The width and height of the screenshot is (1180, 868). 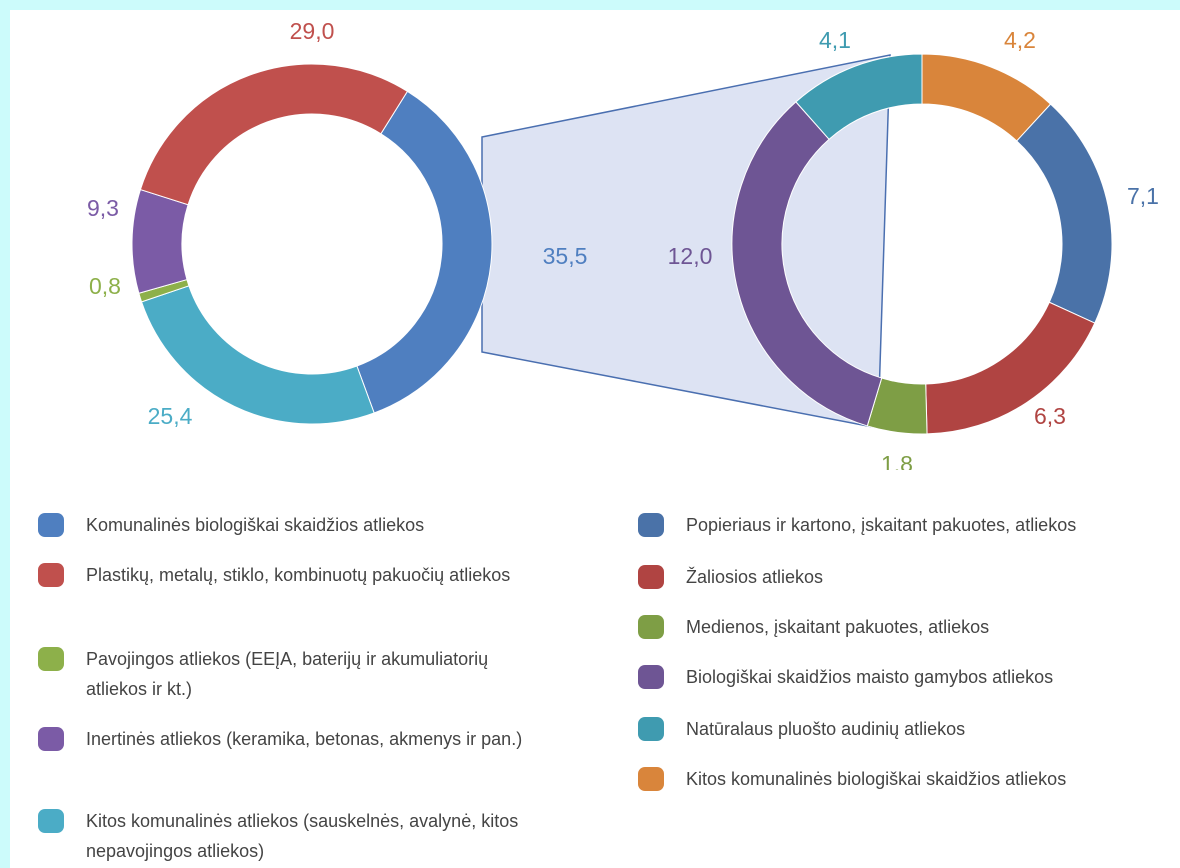 I want to click on value-label: 4,2, so click(x=1020, y=40).